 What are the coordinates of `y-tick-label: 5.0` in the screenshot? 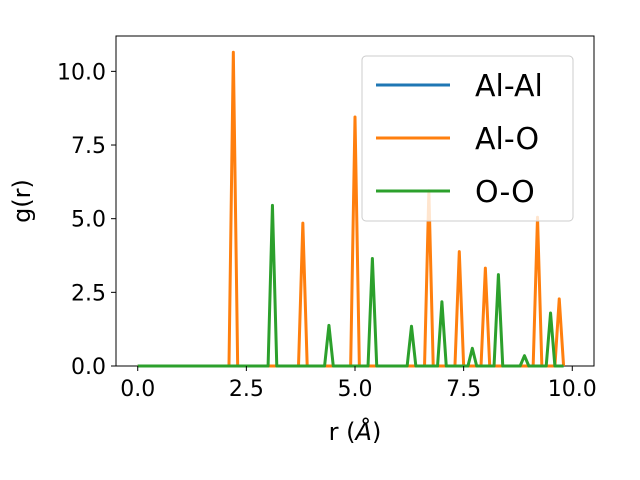 It's located at (88, 220).